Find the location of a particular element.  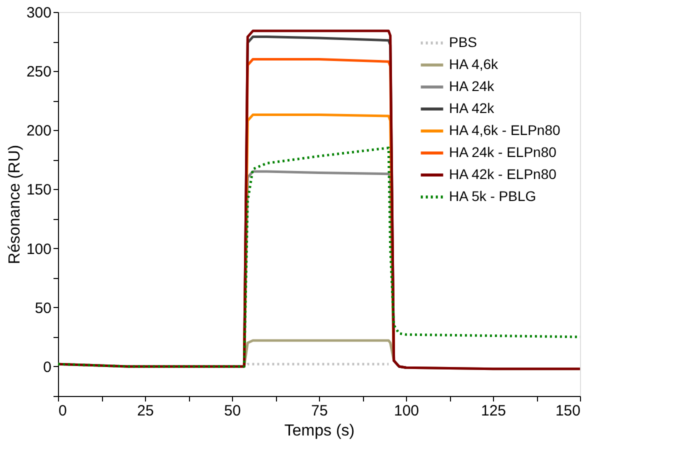

y-tick-label: 0 is located at coordinates (47, 367).